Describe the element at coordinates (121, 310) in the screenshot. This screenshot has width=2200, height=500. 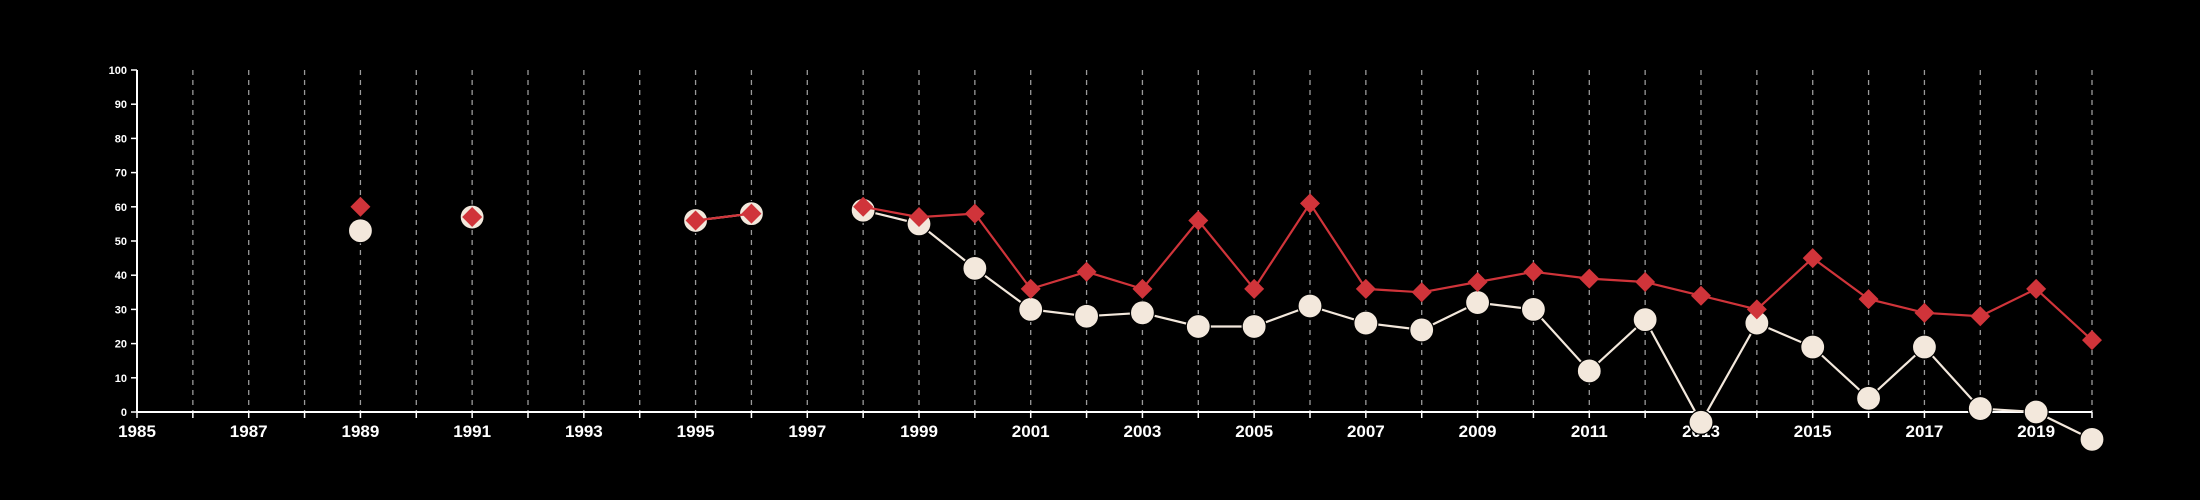
I see `y-tick-label-30: 30` at that location.